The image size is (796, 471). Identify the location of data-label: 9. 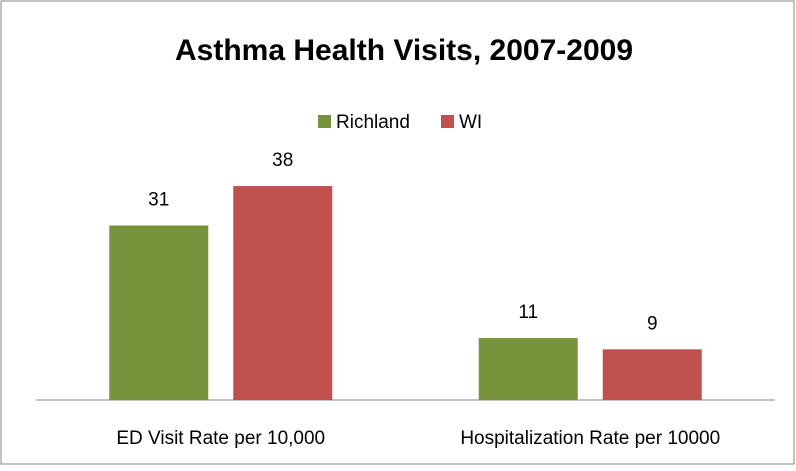
(652, 323).